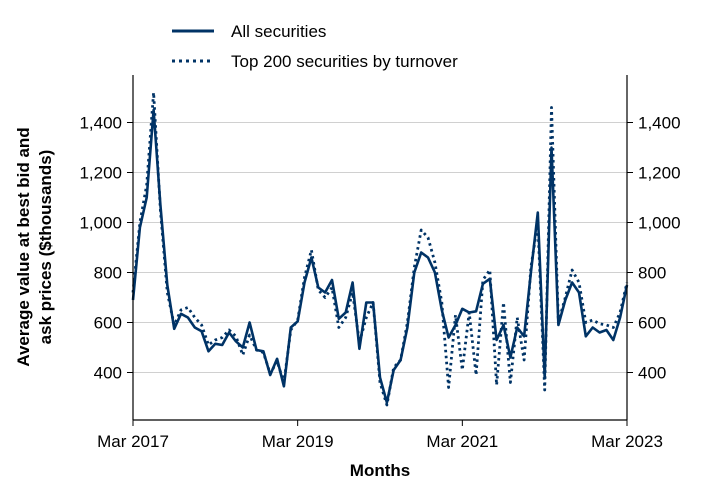 The height and width of the screenshot is (496, 708). Describe the element at coordinates (278, 31) in the screenshot. I see `legend-label-all-securities: All securities` at that location.